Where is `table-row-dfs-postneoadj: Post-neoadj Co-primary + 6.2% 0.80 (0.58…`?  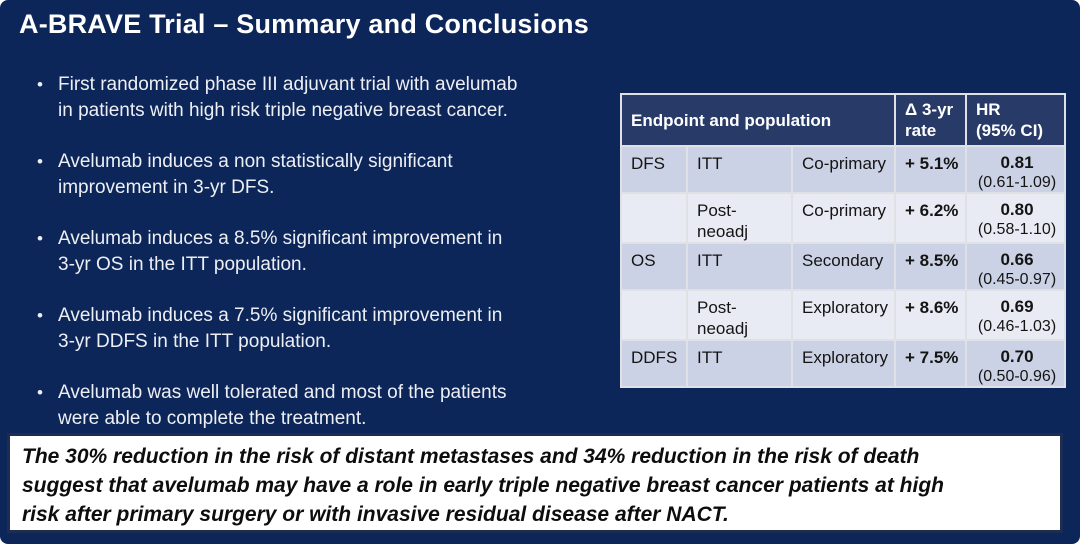
table-row-dfs-postneoadj: Post-neoadj Co-primary + 6.2% 0.80 (0.58… is located at coordinates (843, 218).